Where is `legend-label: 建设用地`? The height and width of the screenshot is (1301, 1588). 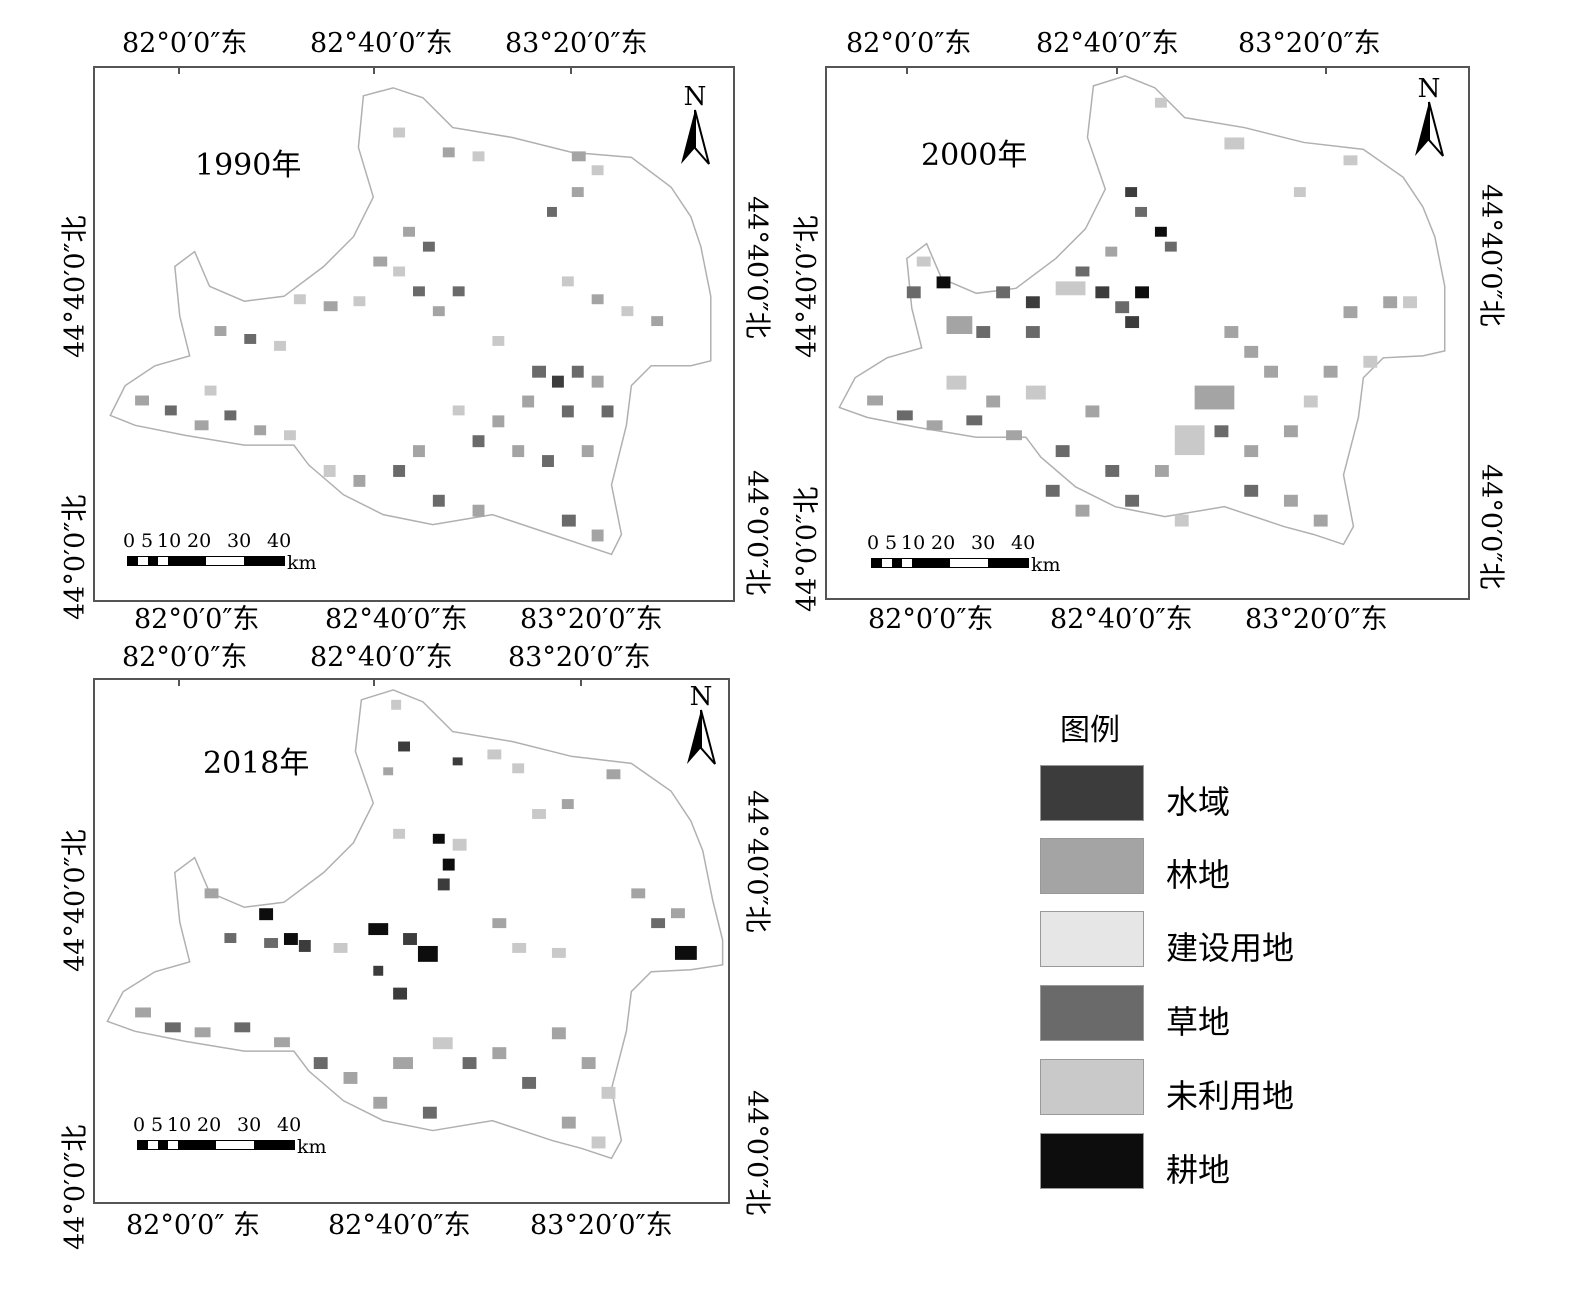 legend-label: 建设用地 is located at coordinates (1230, 948).